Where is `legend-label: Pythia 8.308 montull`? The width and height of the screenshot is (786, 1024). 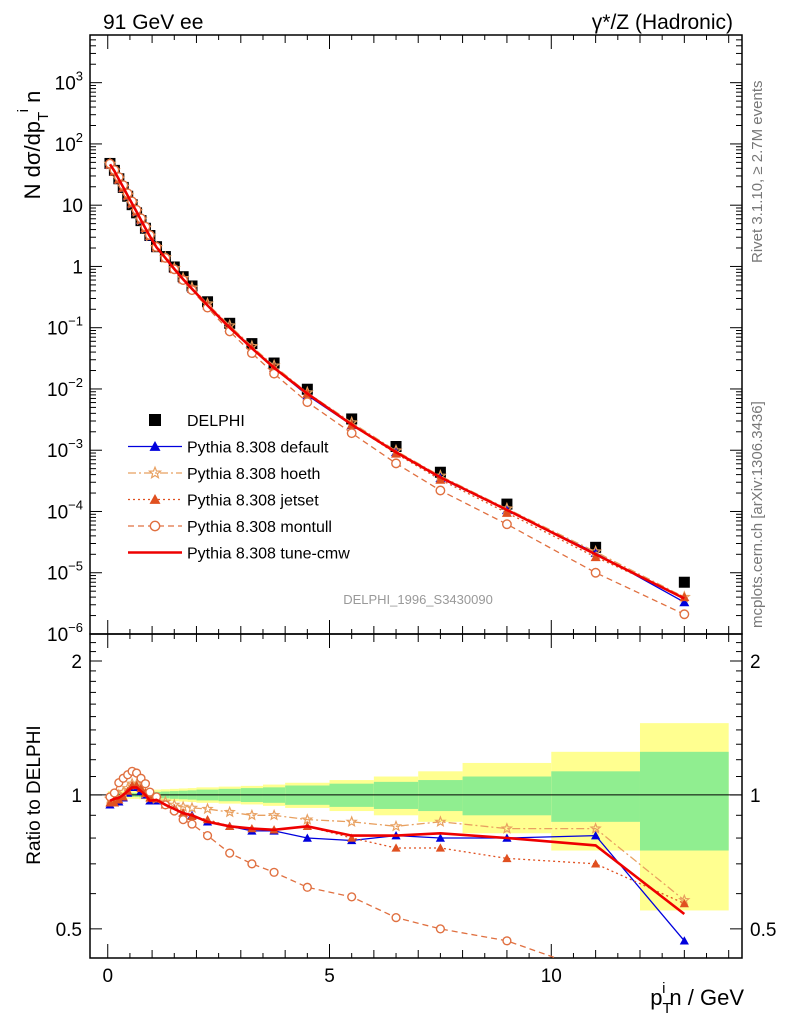
legend-label: Pythia 8.308 montull is located at coordinates (259, 527).